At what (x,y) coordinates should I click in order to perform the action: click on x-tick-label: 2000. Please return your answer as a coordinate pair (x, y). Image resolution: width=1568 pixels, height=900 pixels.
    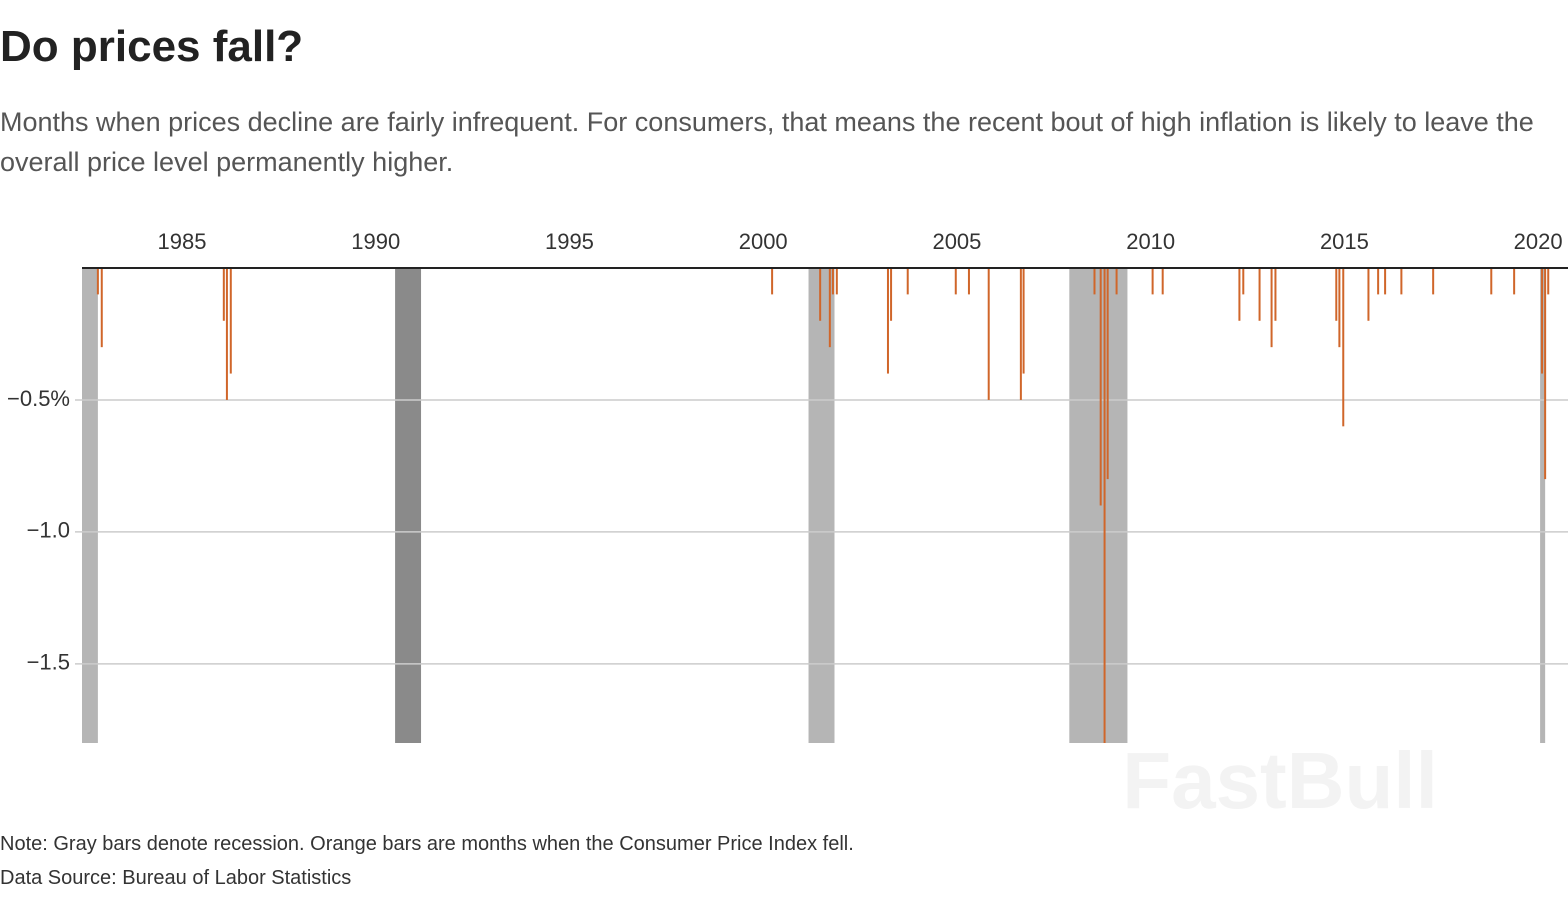
    Looking at the image, I should click on (763, 241).